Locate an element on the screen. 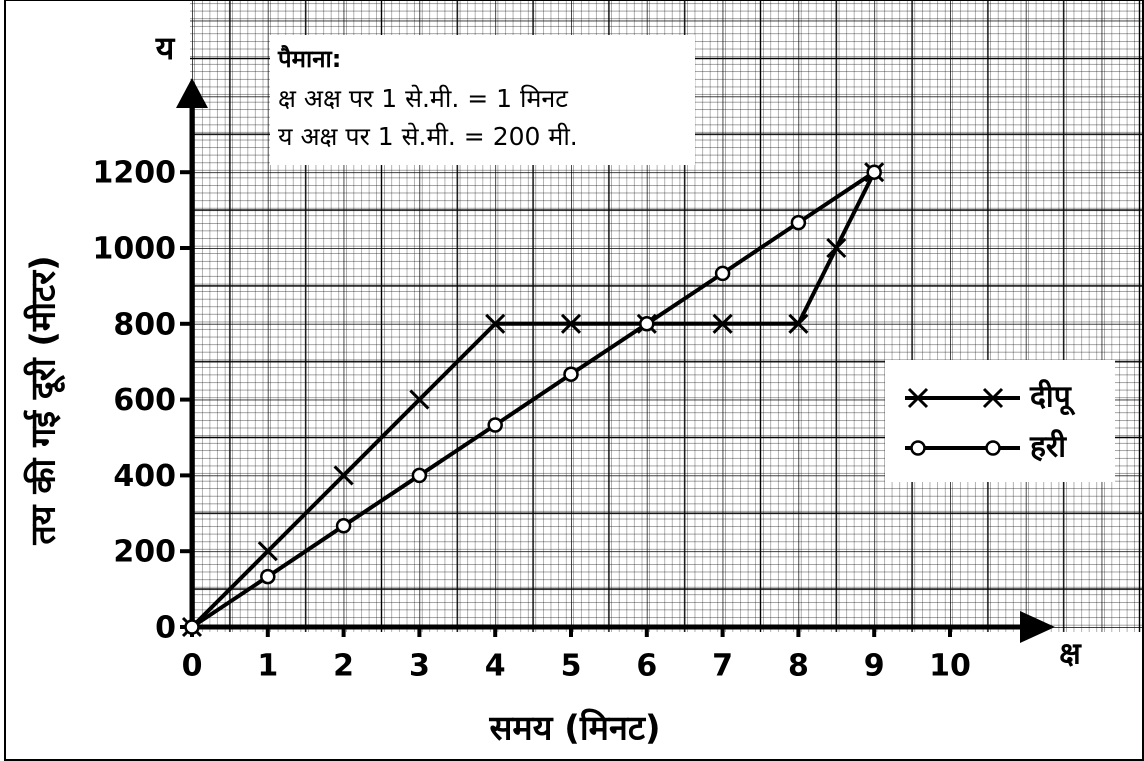 The height and width of the screenshot is (761, 1144). x-tick-label: 8 is located at coordinates (798, 666).